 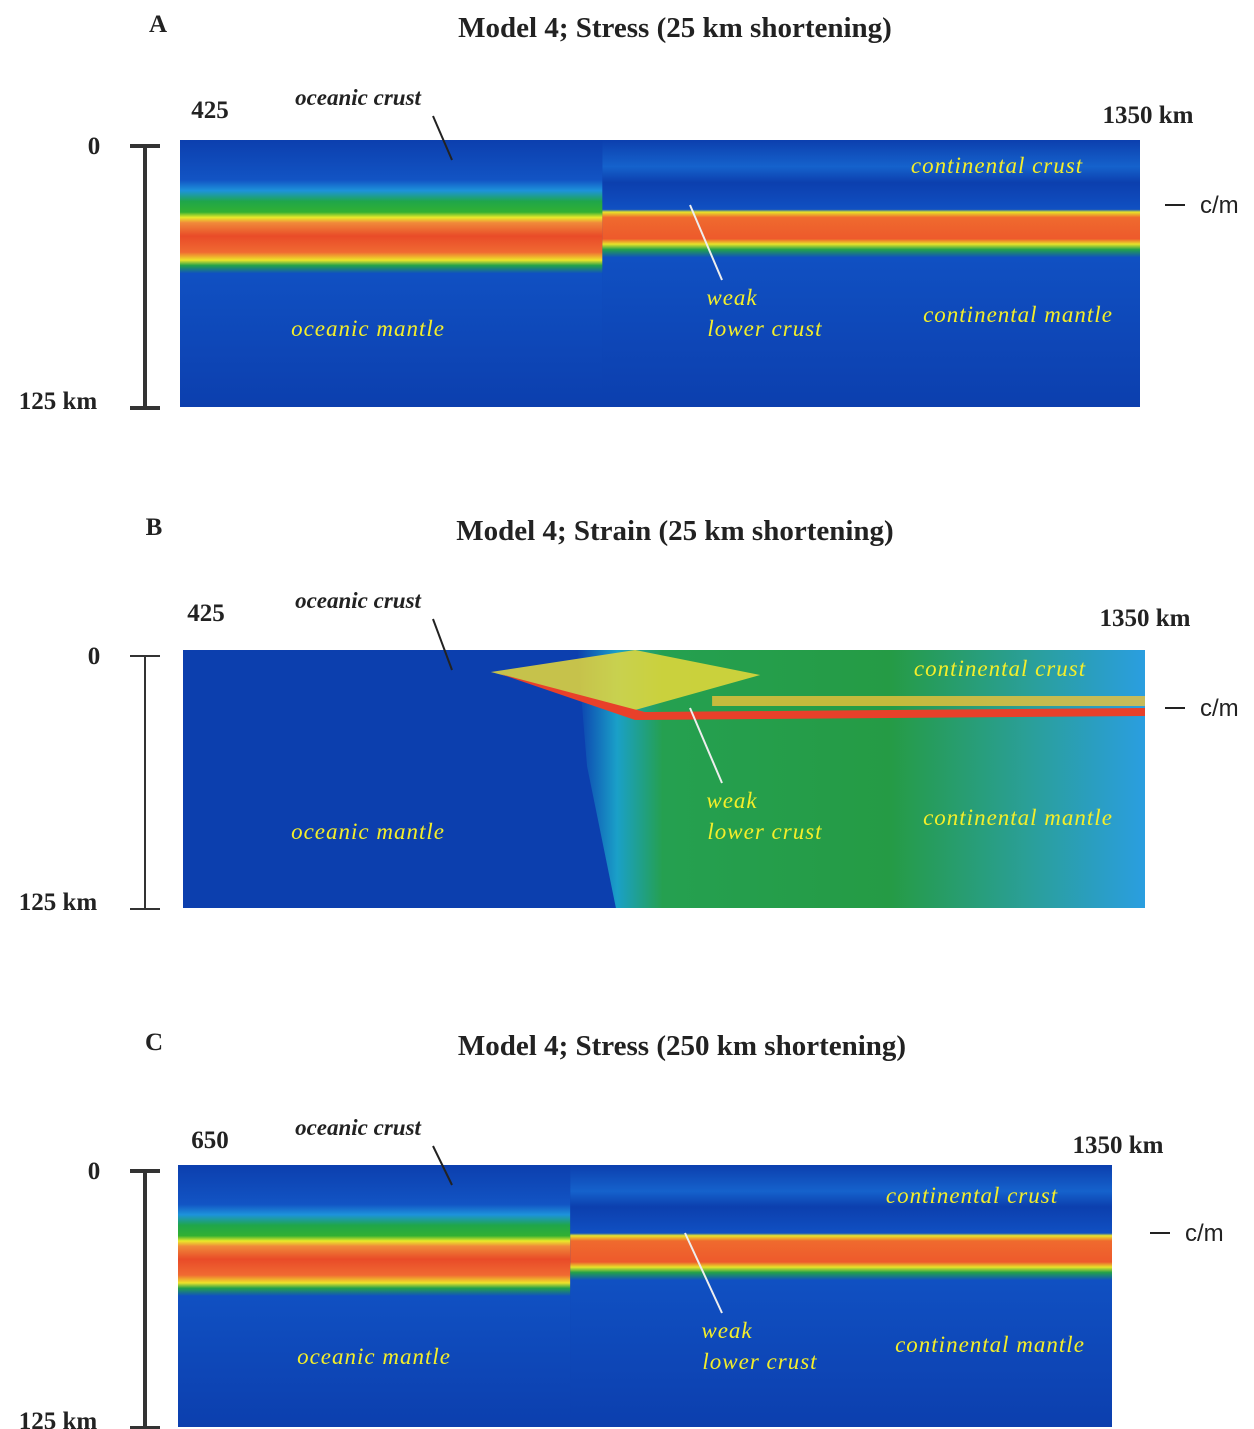 I want to click on crust-base-band, so click(x=928, y=701).